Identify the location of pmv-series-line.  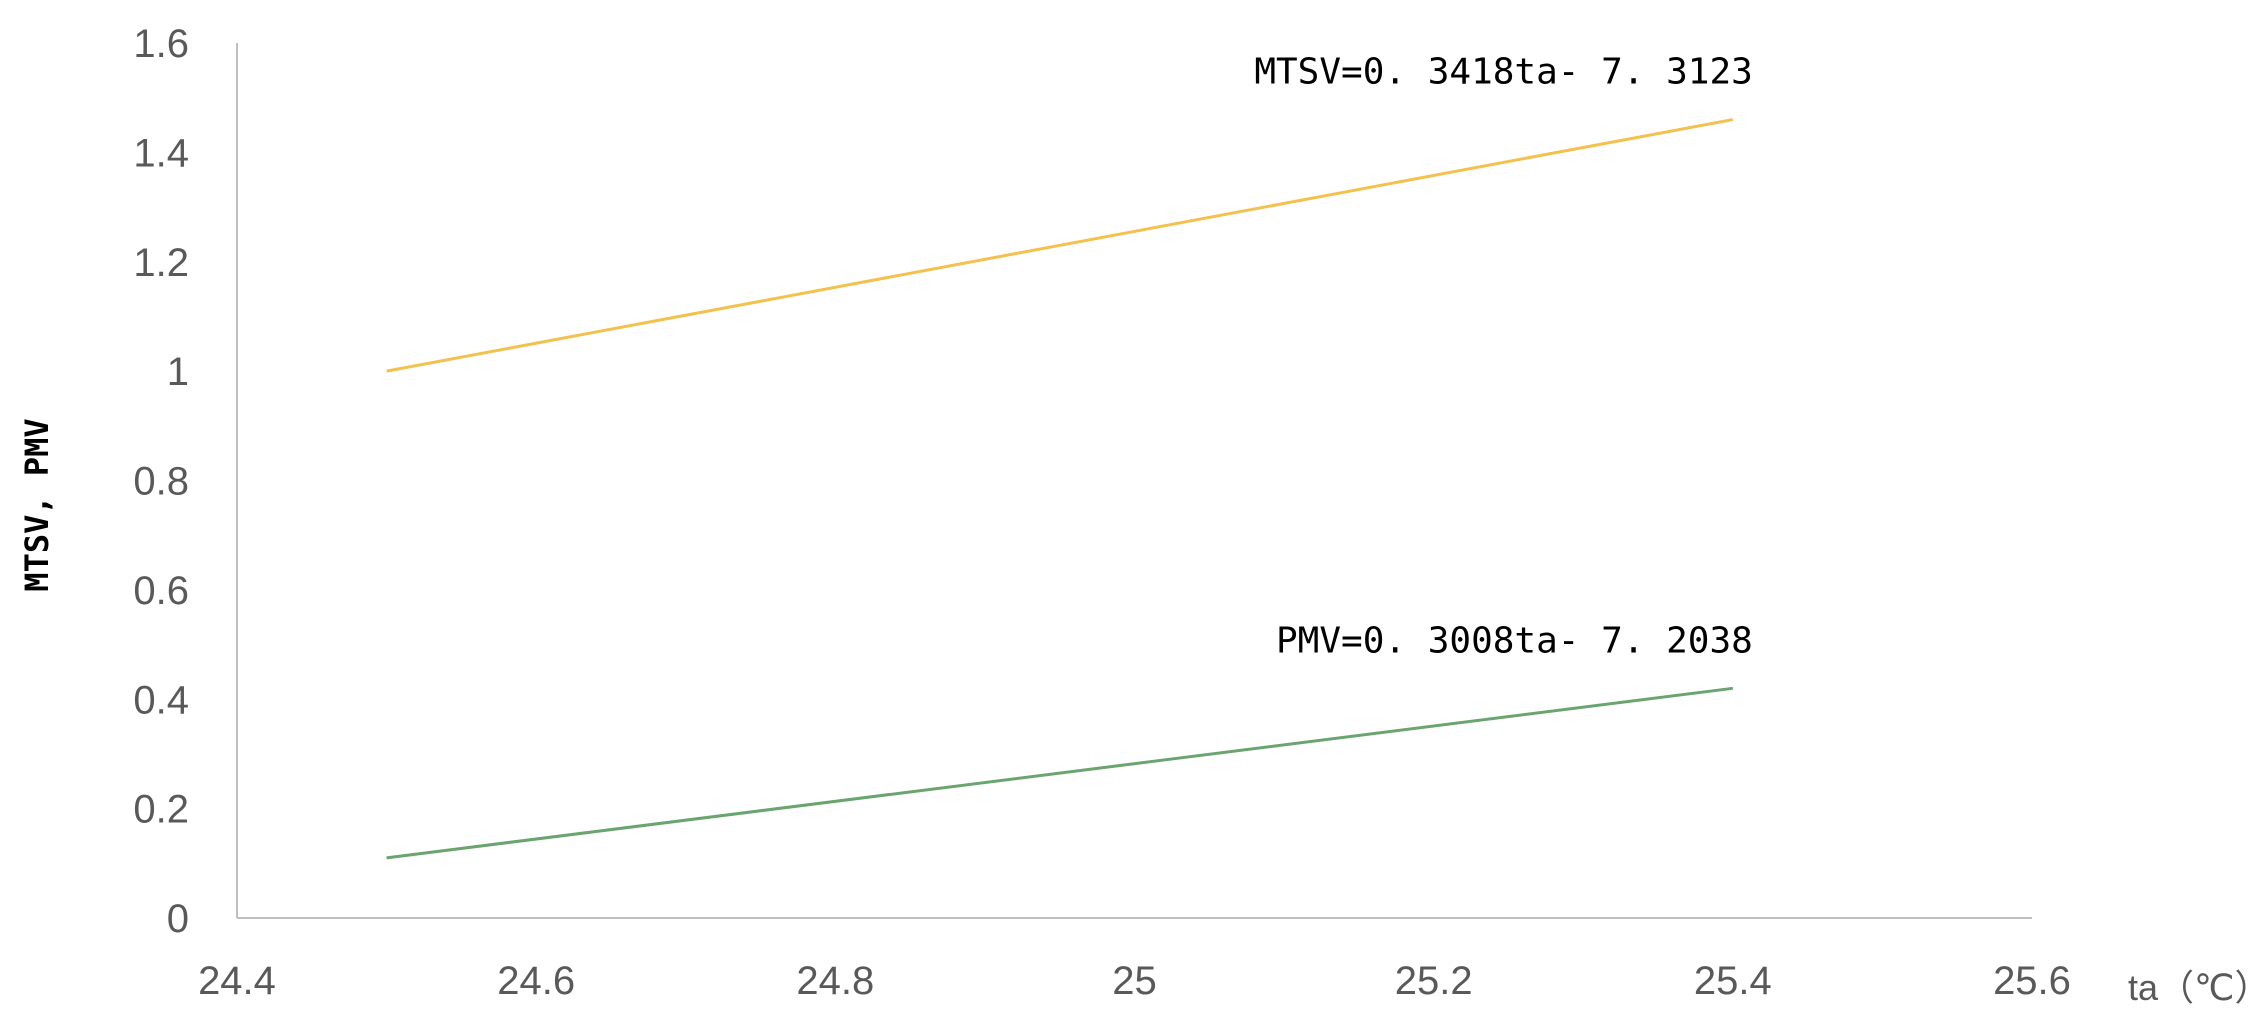
(1060, 773).